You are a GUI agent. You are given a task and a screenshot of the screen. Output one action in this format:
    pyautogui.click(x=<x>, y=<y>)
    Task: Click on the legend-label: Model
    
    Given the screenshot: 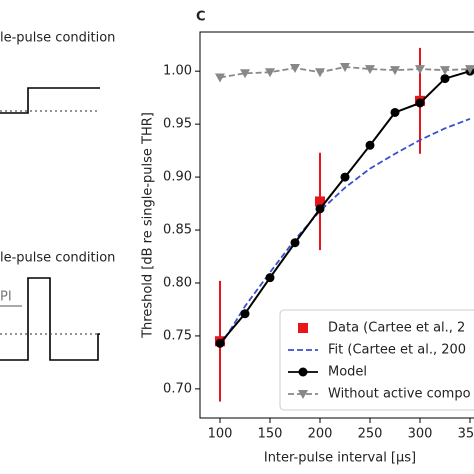 What is the action you would take?
    pyautogui.click(x=347, y=372)
    